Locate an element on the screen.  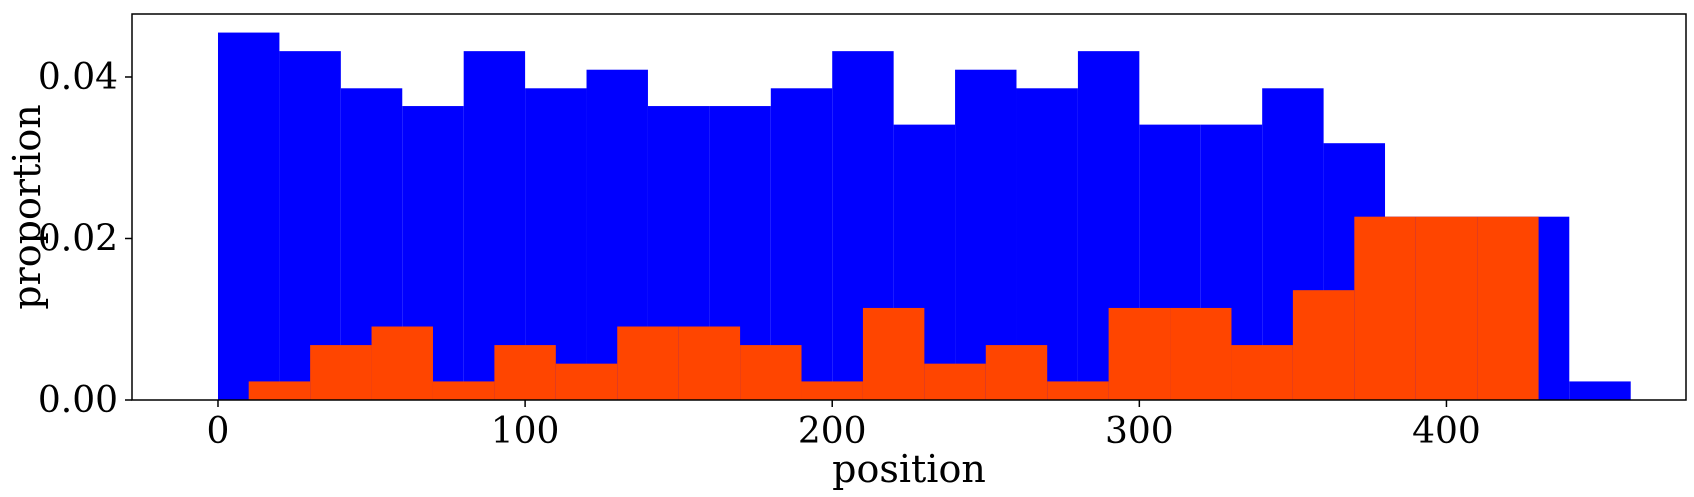
x-tick-label: 300 is located at coordinates (1139, 431).